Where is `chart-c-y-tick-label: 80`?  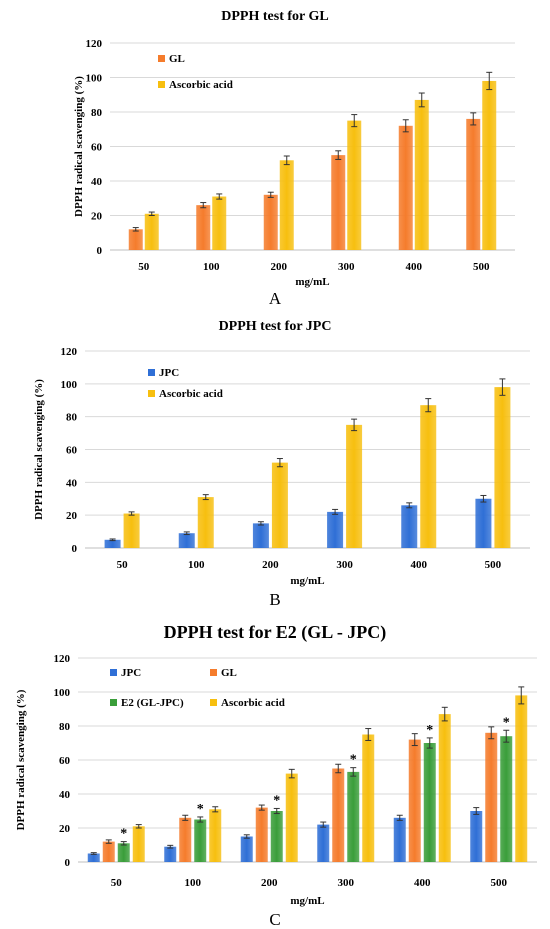
chart-c-y-tick-label: 80 is located at coordinates (65, 727).